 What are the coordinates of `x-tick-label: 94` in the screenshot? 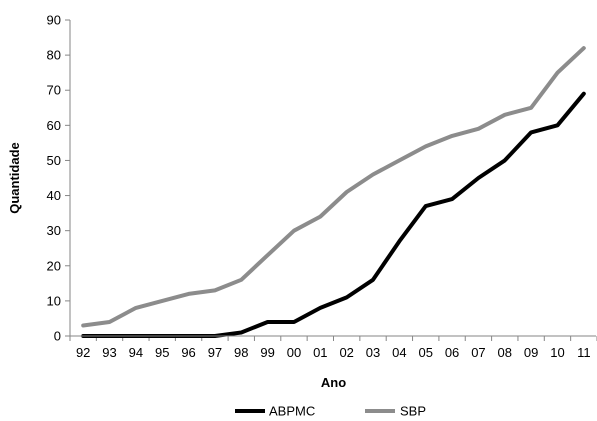 It's located at (136, 352).